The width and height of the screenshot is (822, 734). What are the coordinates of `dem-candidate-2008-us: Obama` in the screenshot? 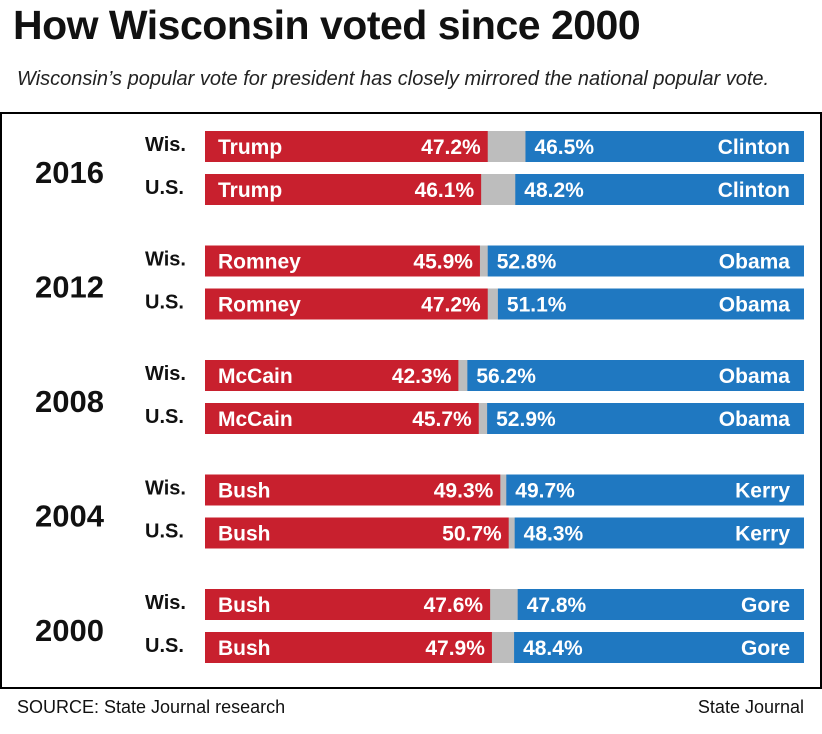 It's located at (755, 419).